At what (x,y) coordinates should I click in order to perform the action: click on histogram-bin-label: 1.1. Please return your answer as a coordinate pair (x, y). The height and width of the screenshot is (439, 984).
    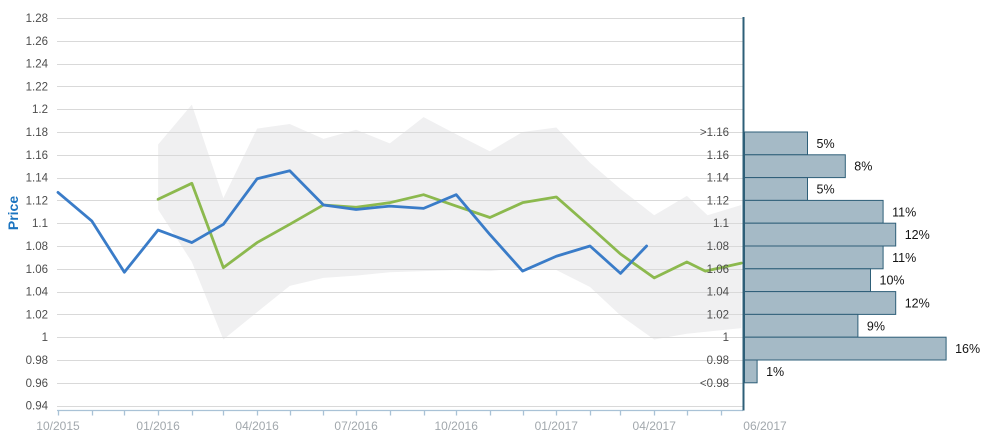
    Looking at the image, I should click on (721, 224).